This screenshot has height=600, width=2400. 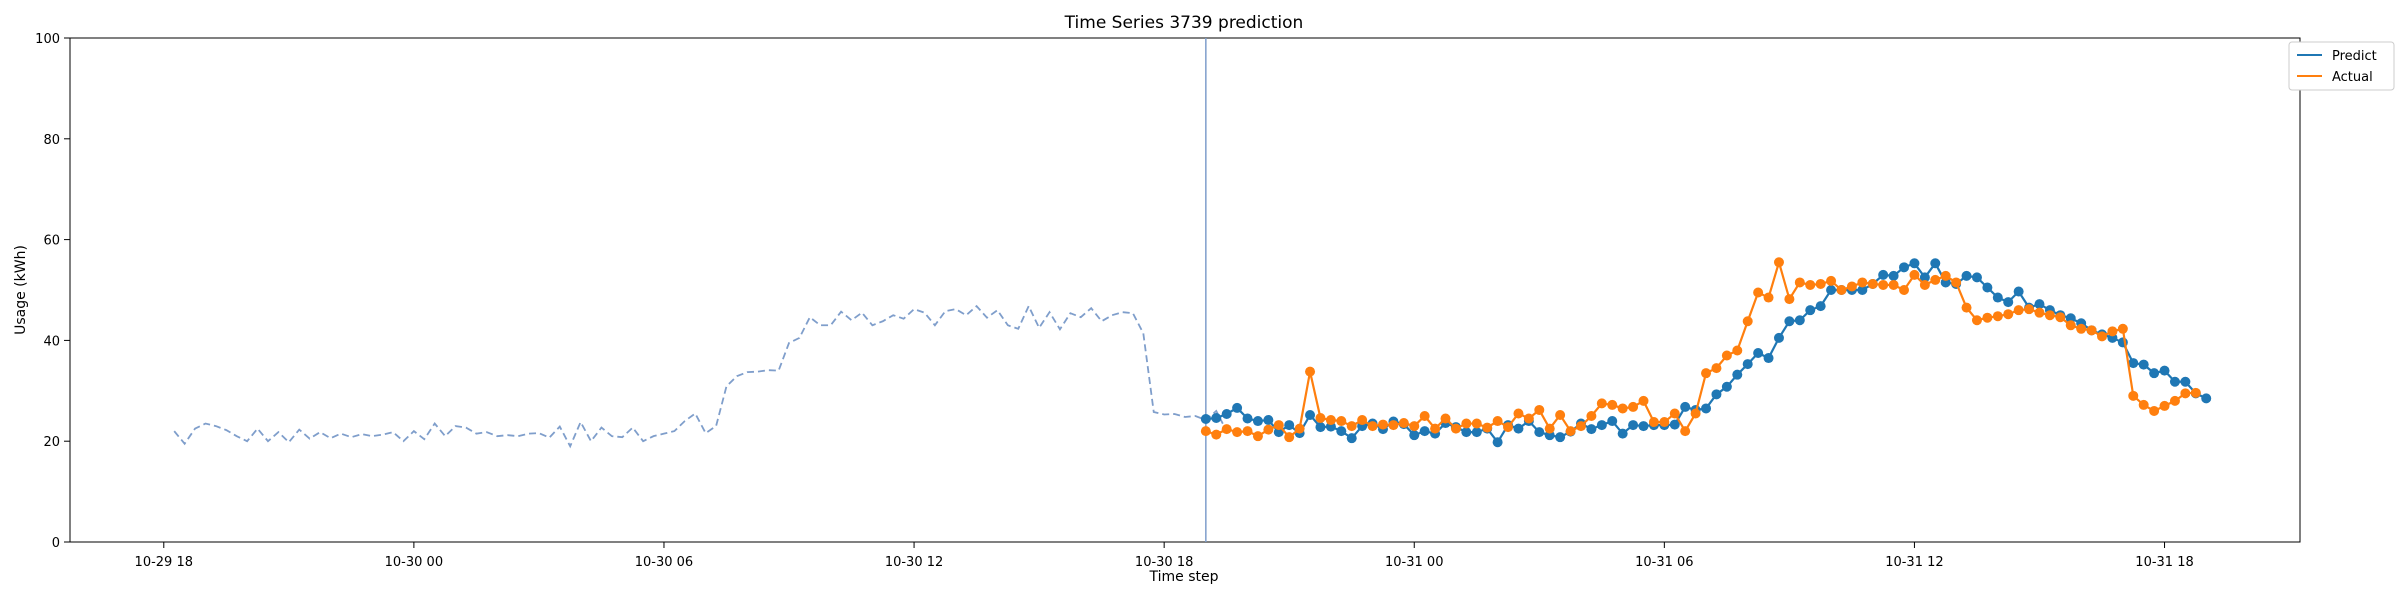 I want to click on chart-title: Time Series 3739 prediction, so click(x=1184, y=23).